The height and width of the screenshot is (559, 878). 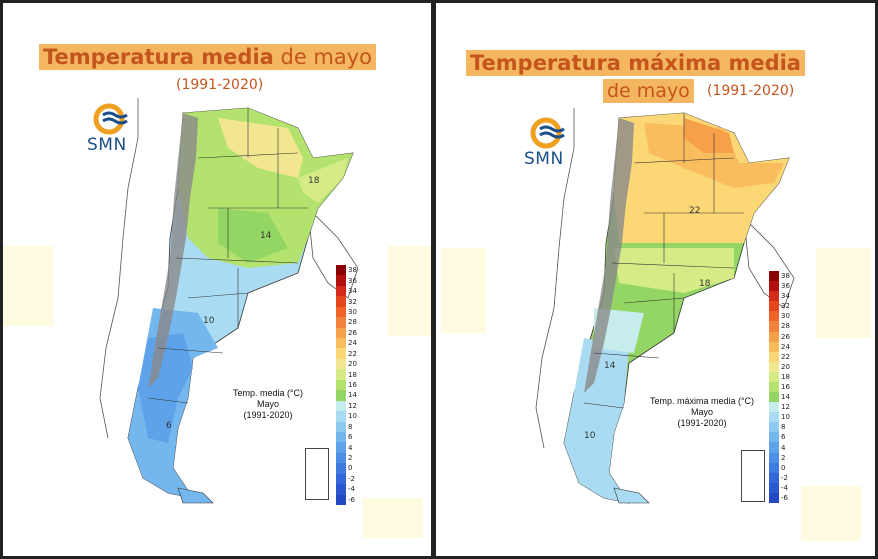 I want to click on legend-label: 34, so click(x=785, y=296).